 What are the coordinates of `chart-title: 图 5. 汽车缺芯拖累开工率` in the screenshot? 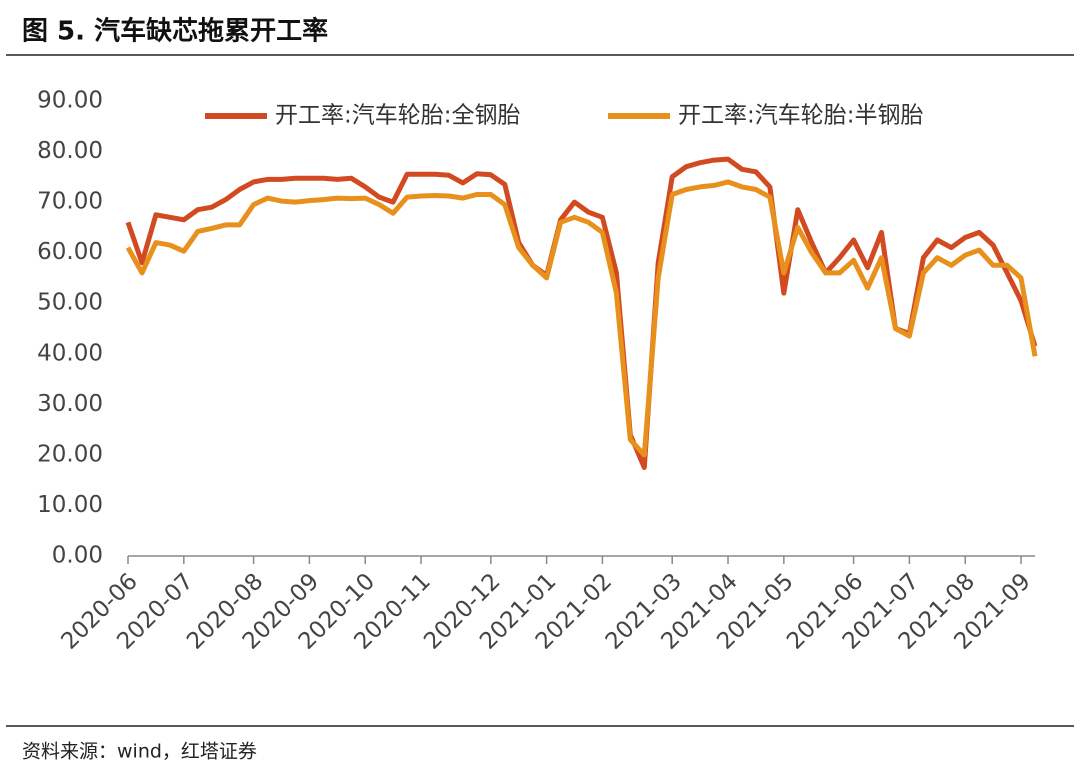 It's located at (175, 31).